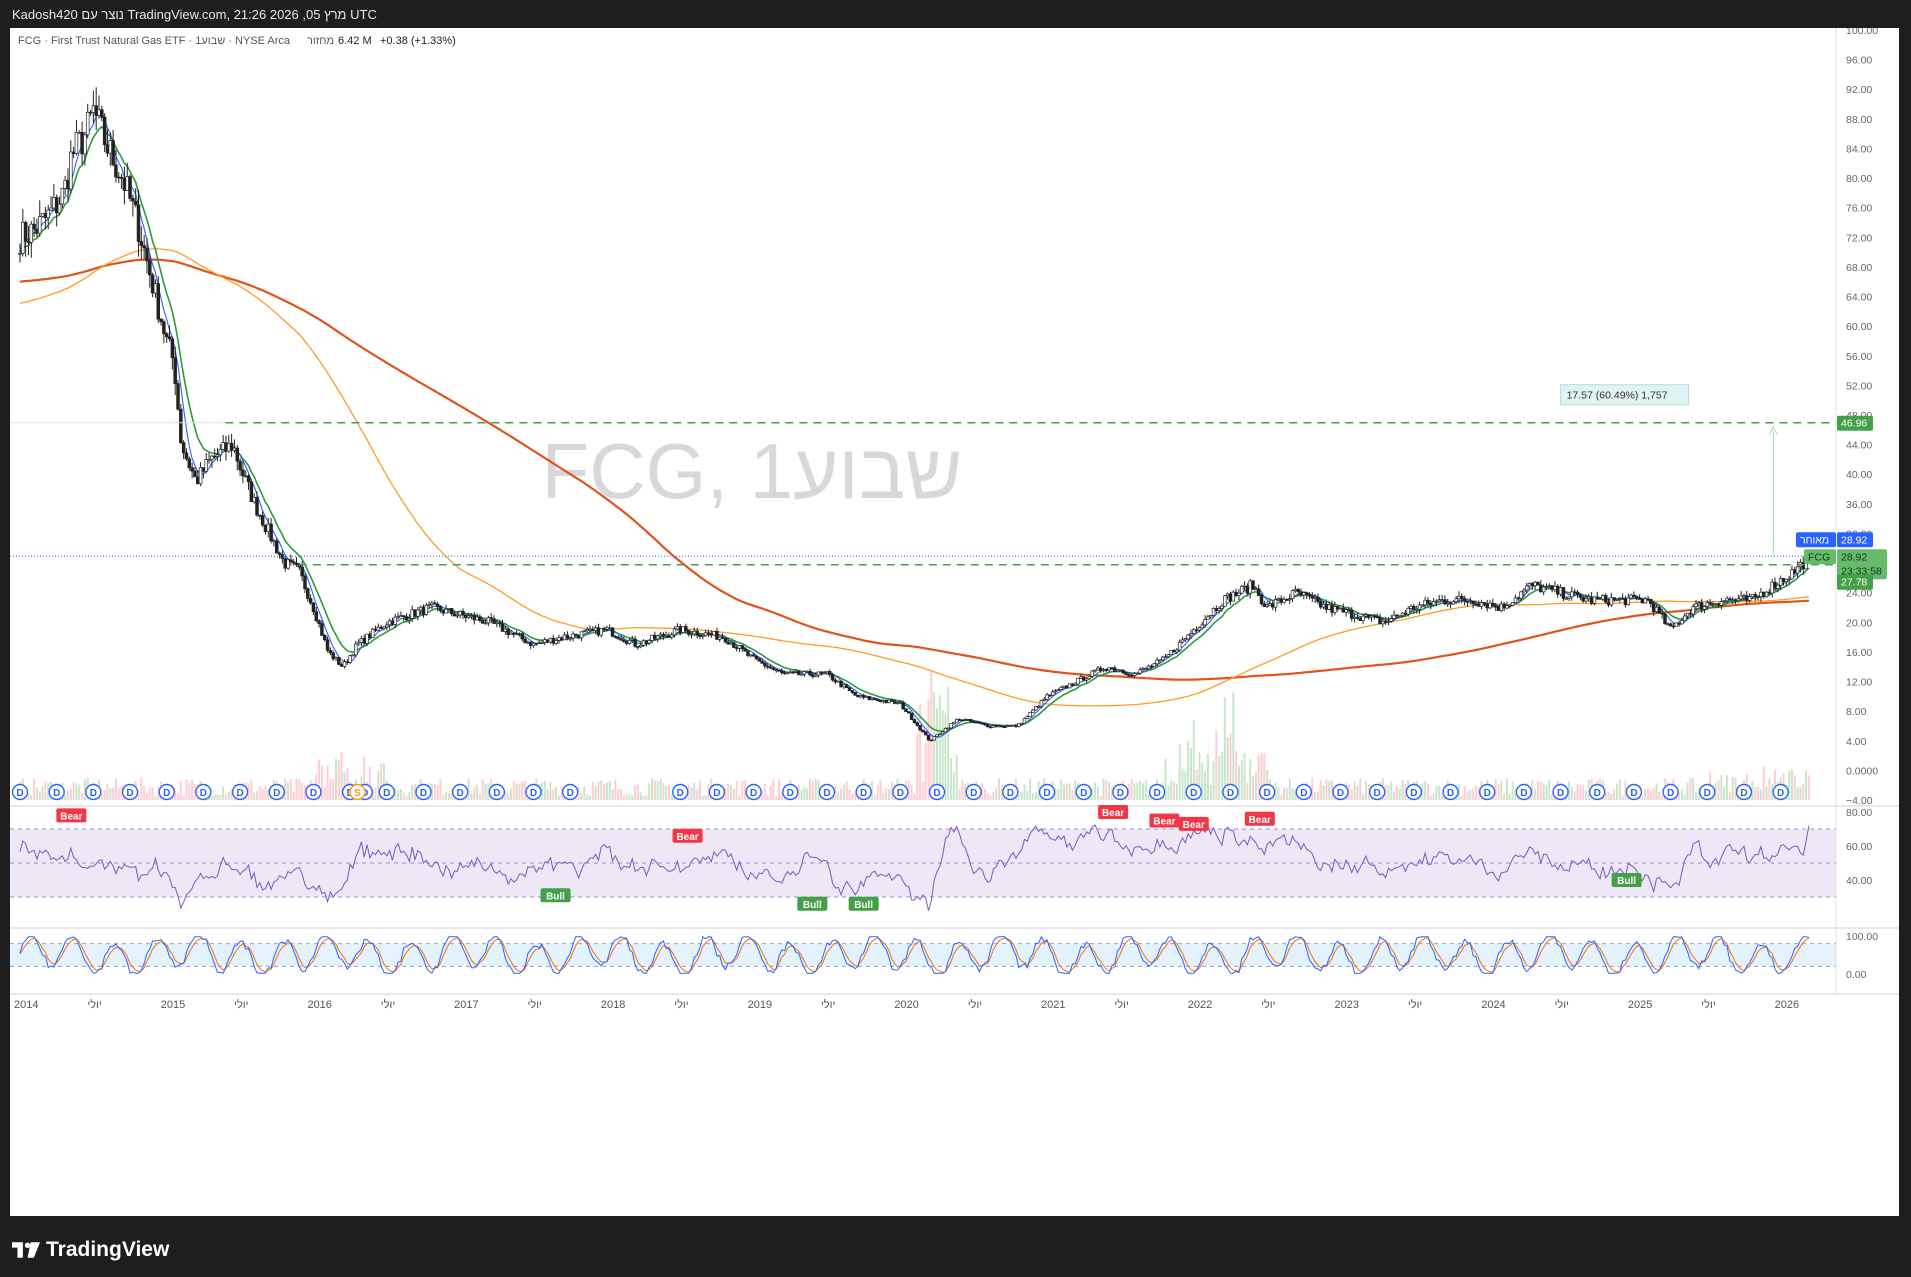 The height and width of the screenshot is (1277, 1911). I want to click on last-price-tag: 28.92, so click(1855, 540).